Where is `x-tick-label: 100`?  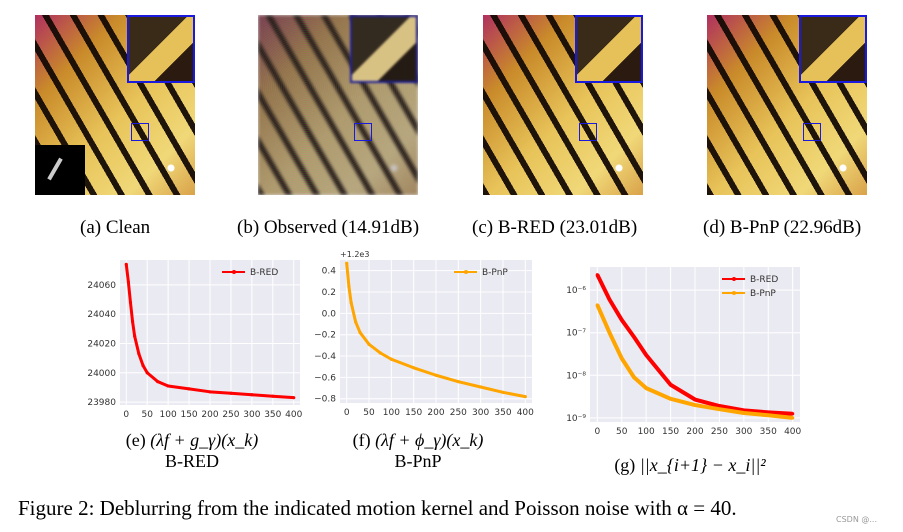 x-tick-label: 100 is located at coordinates (168, 415).